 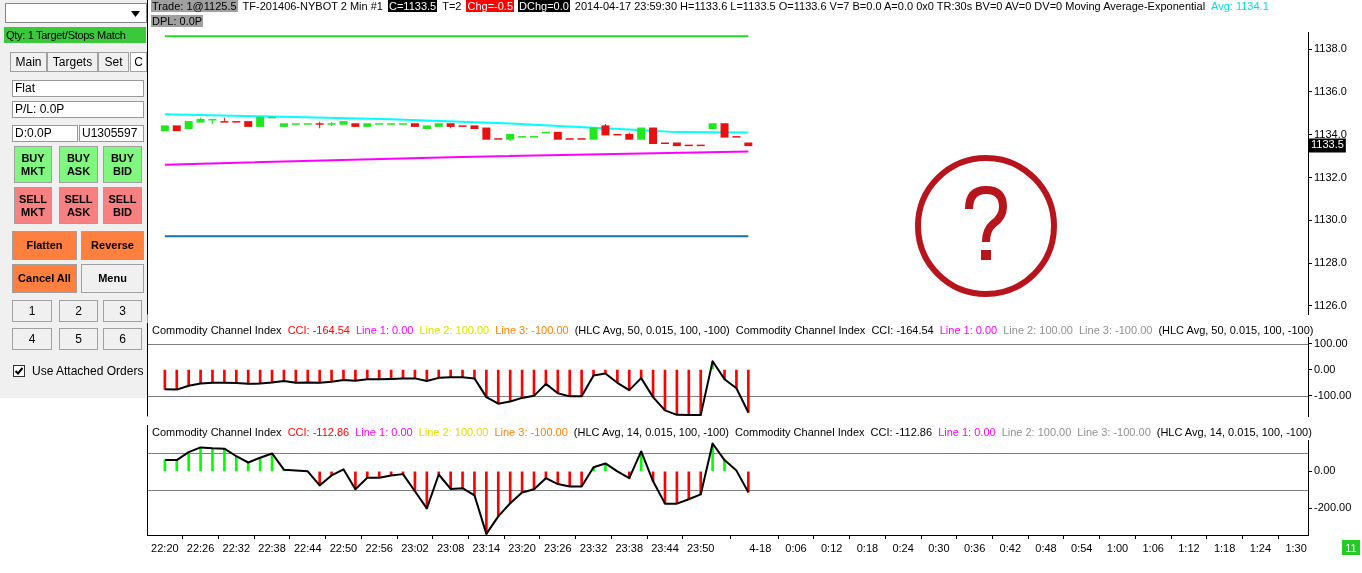 What do you see at coordinates (939, 547) in the screenshot?
I see `x-tick-label: 0:30` at bounding box center [939, 547].